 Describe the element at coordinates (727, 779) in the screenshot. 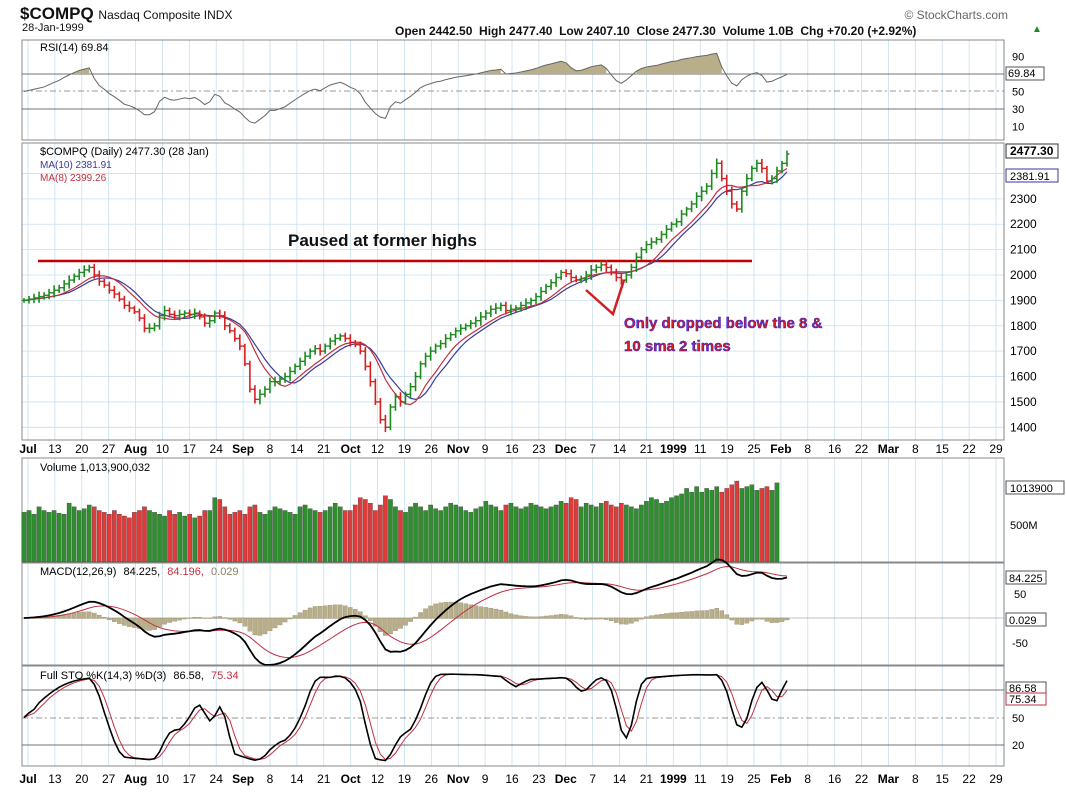

I see `date-tick-label: 19` at that location.